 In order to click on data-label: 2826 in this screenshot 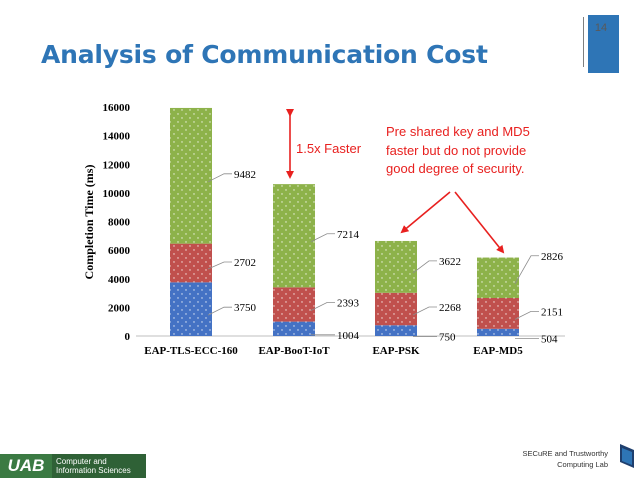, I will do `click(552, 257)`.